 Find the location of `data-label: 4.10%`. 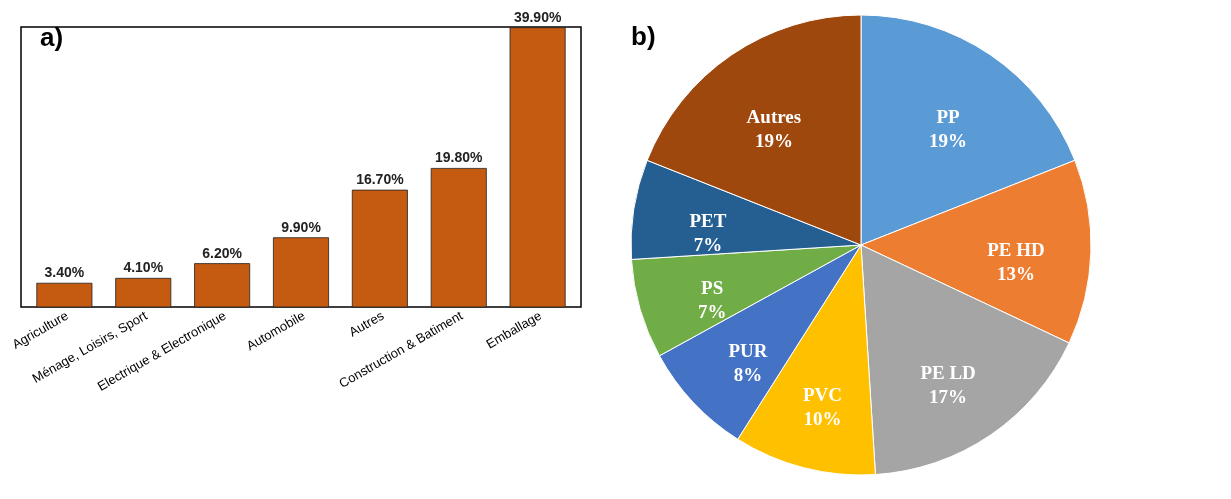

data-label: 4.10% is located at coordinates (143, 267).